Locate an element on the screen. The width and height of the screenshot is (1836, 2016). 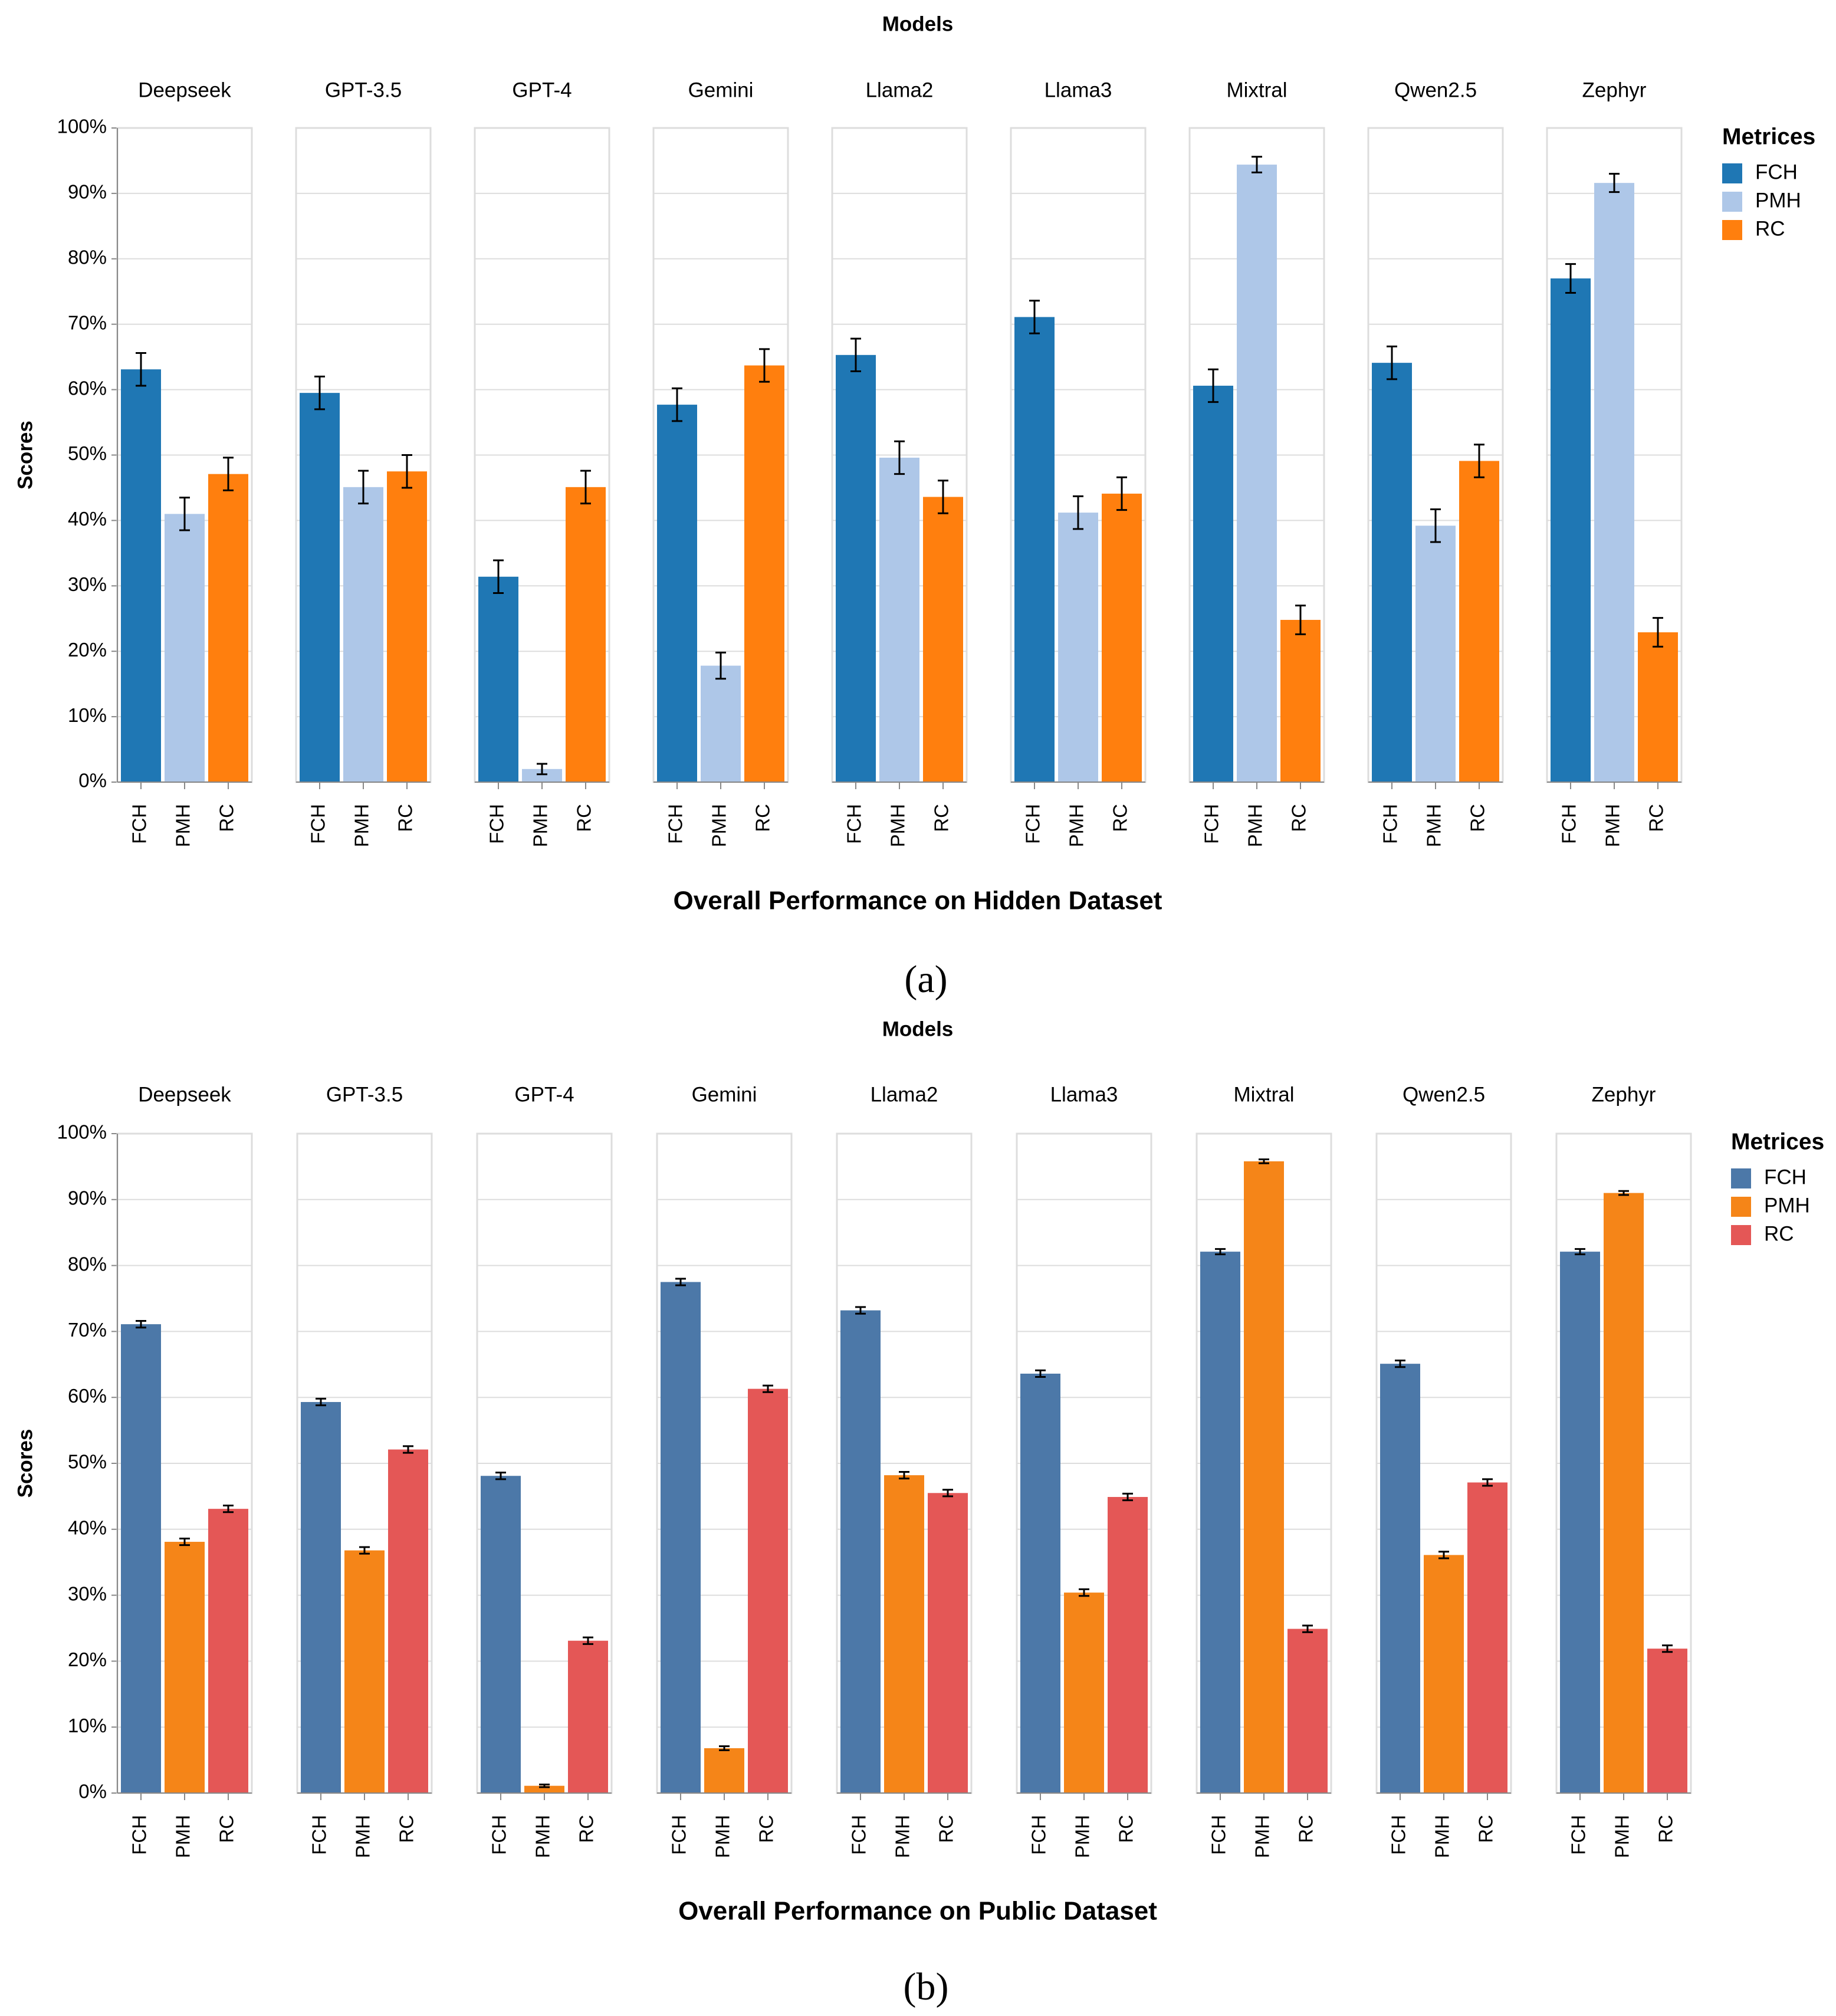
facet-mixtral: Mixtral FCH PMH RC is located at coordinates (1263, 1470).